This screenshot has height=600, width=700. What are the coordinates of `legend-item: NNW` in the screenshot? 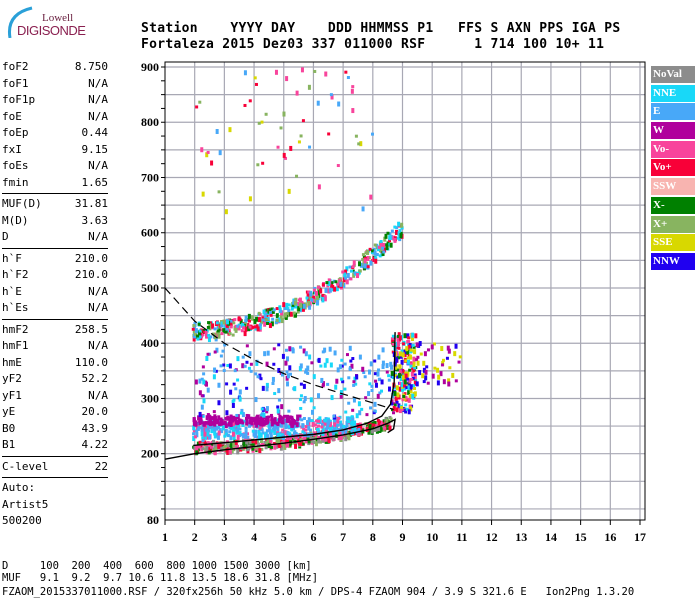 It's located at (673, 261).